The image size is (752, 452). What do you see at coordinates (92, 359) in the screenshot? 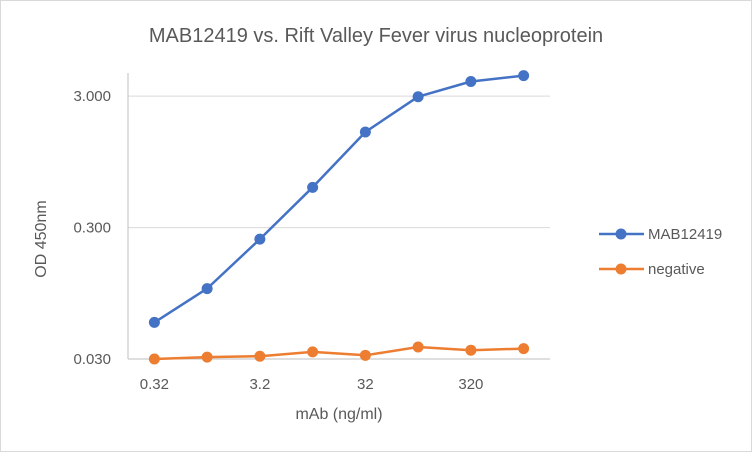
I see `y-tick-label: 0.030` at bounding box center [92, 359].